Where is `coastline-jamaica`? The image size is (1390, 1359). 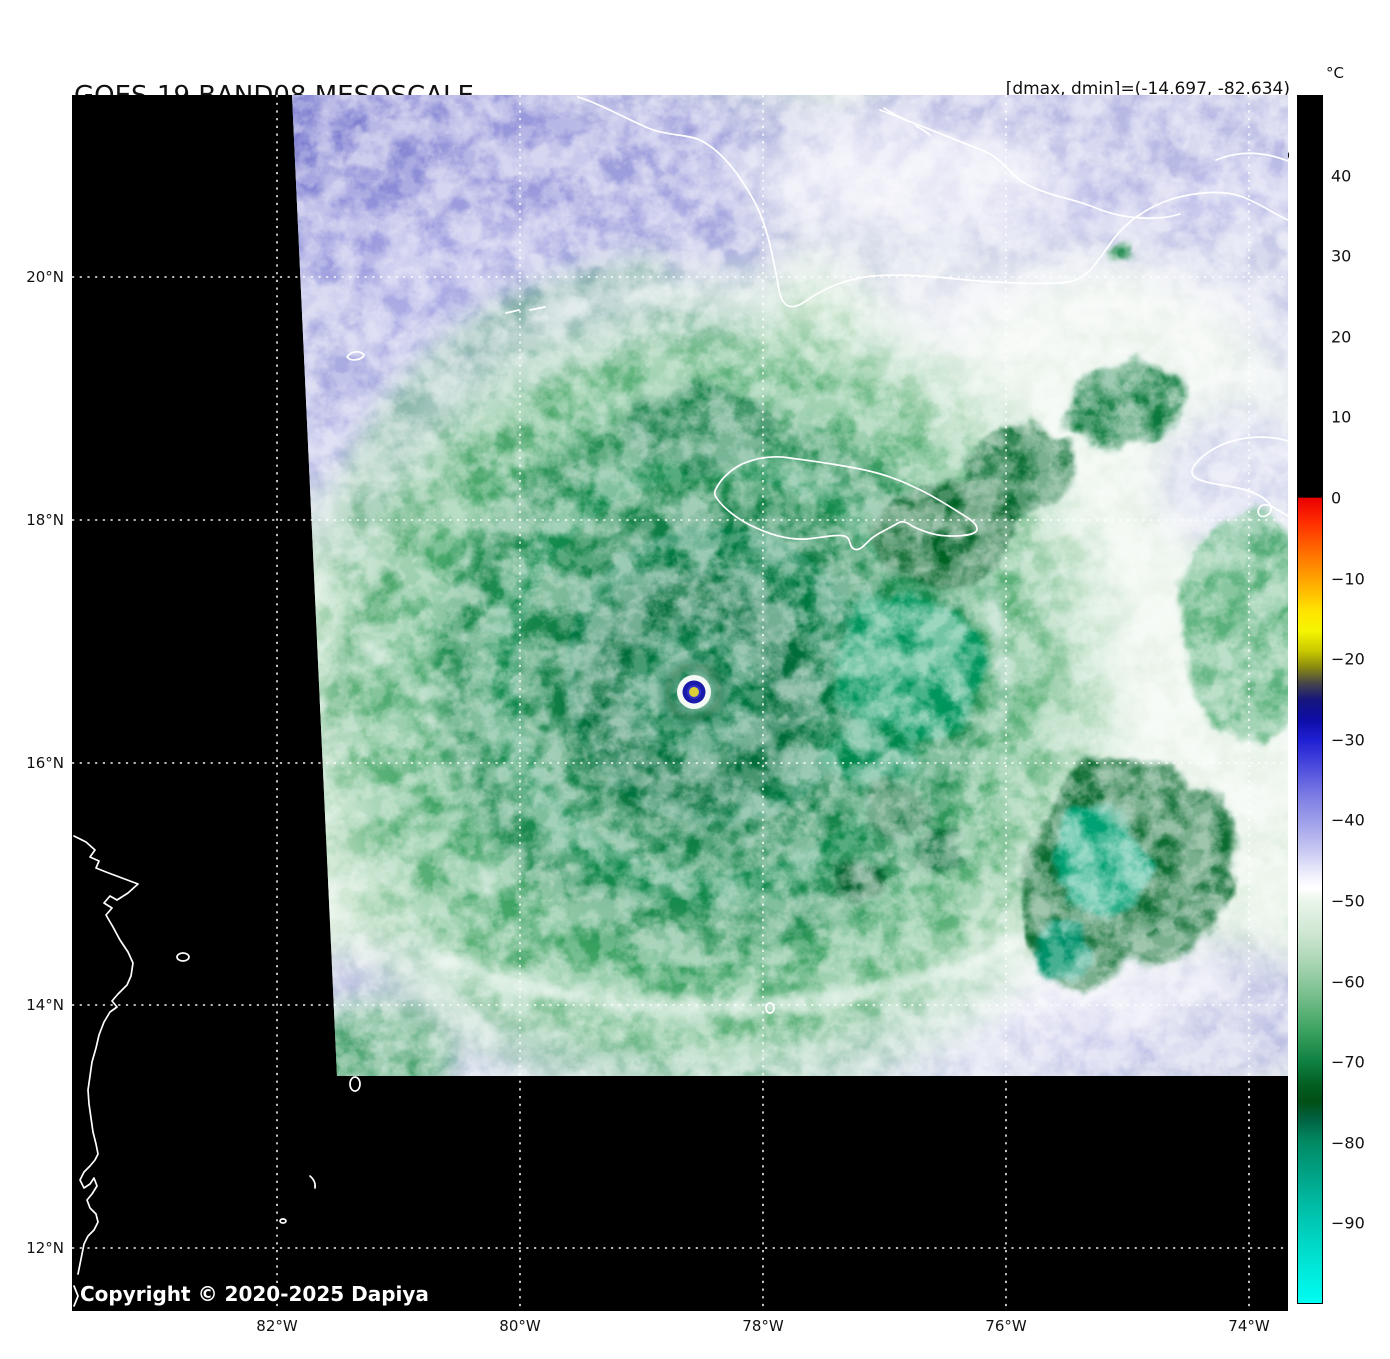
coastline-jamaica is located at coordinates (845, 503).